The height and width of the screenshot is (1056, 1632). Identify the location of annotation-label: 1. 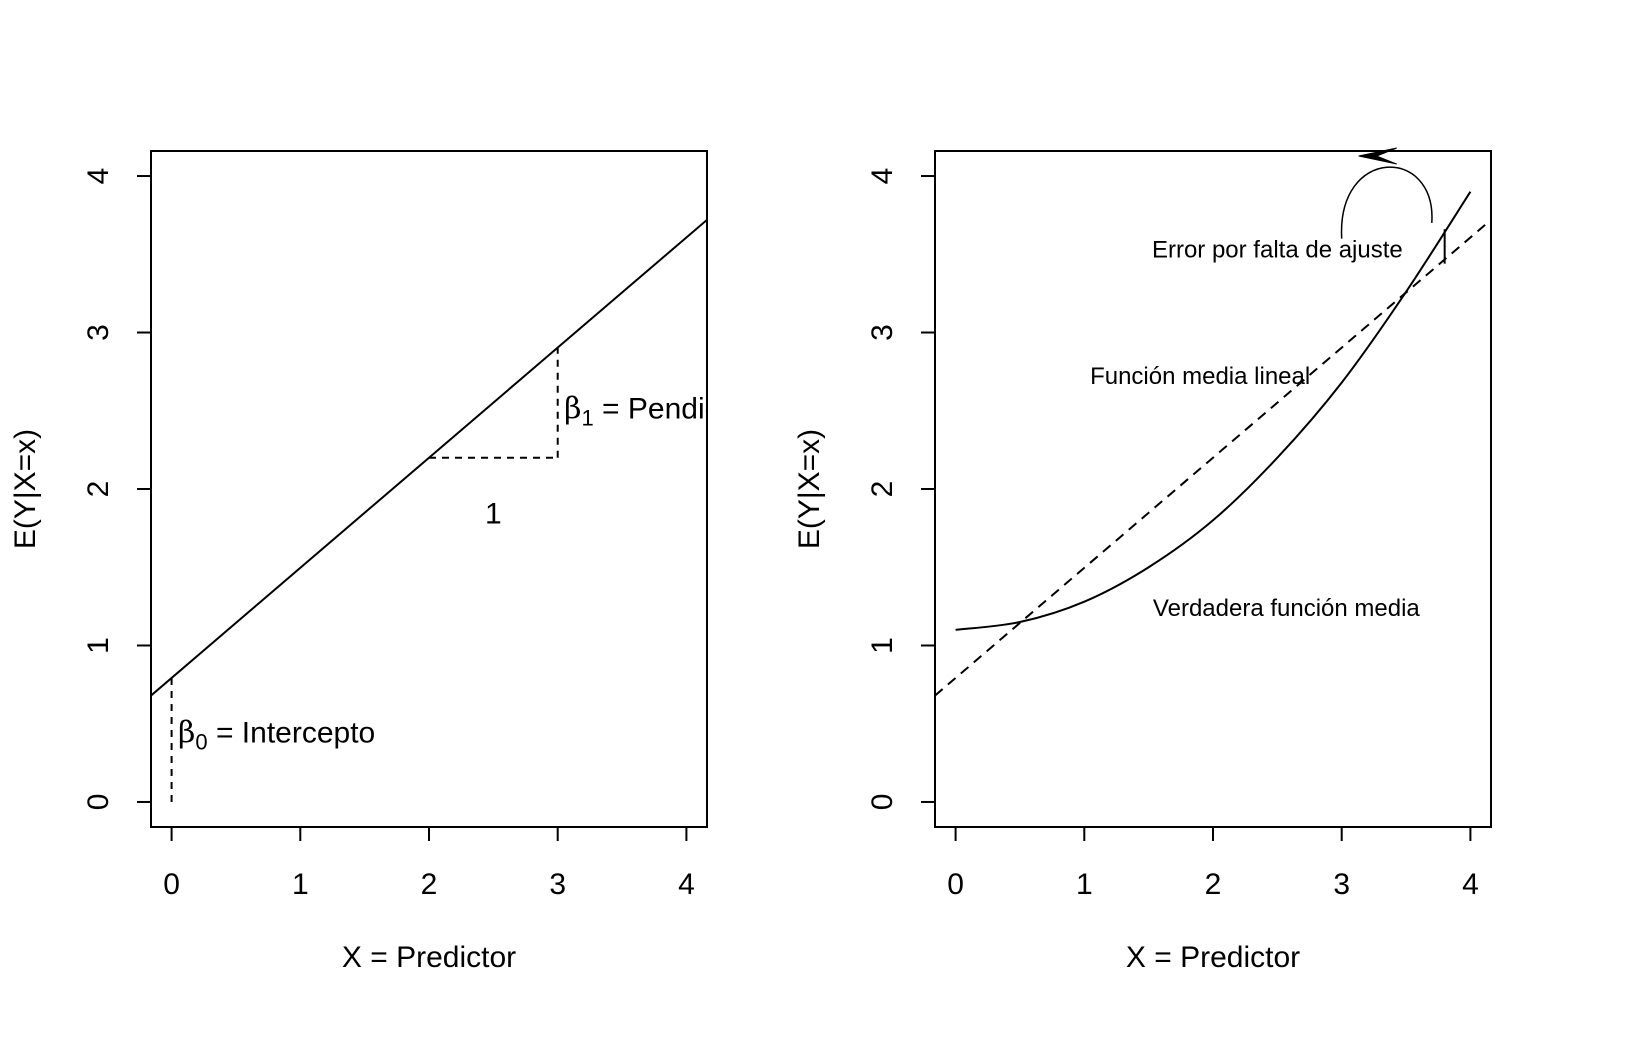
(493, 513).